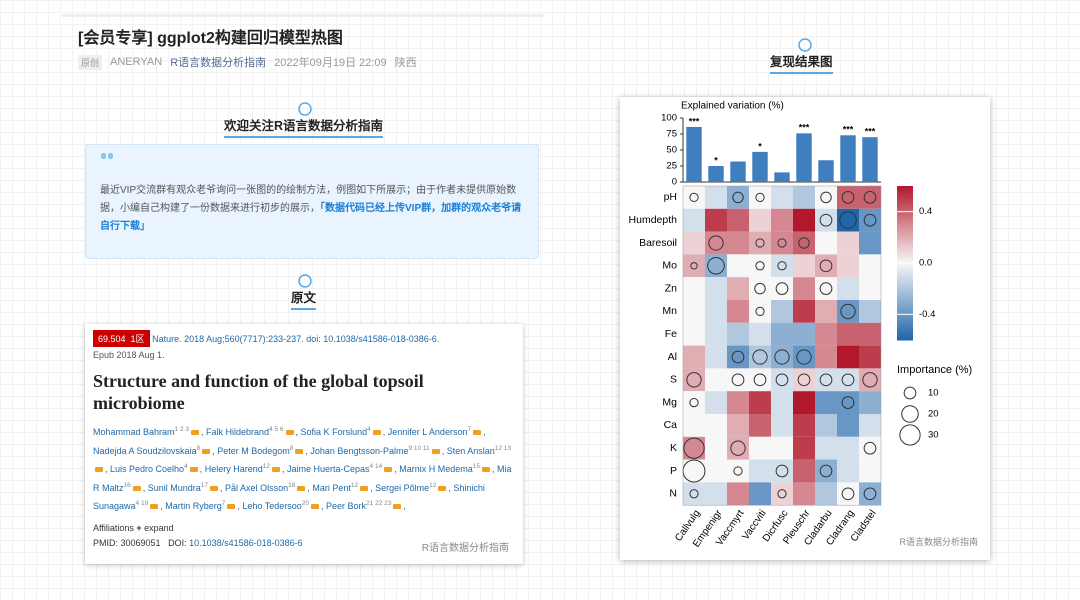 Image resolution: width=1080 pixels, height=600 pixels. Describe the element at coordinates (354, 485) in the screenshot. I see `author-affil: 12` at that location.